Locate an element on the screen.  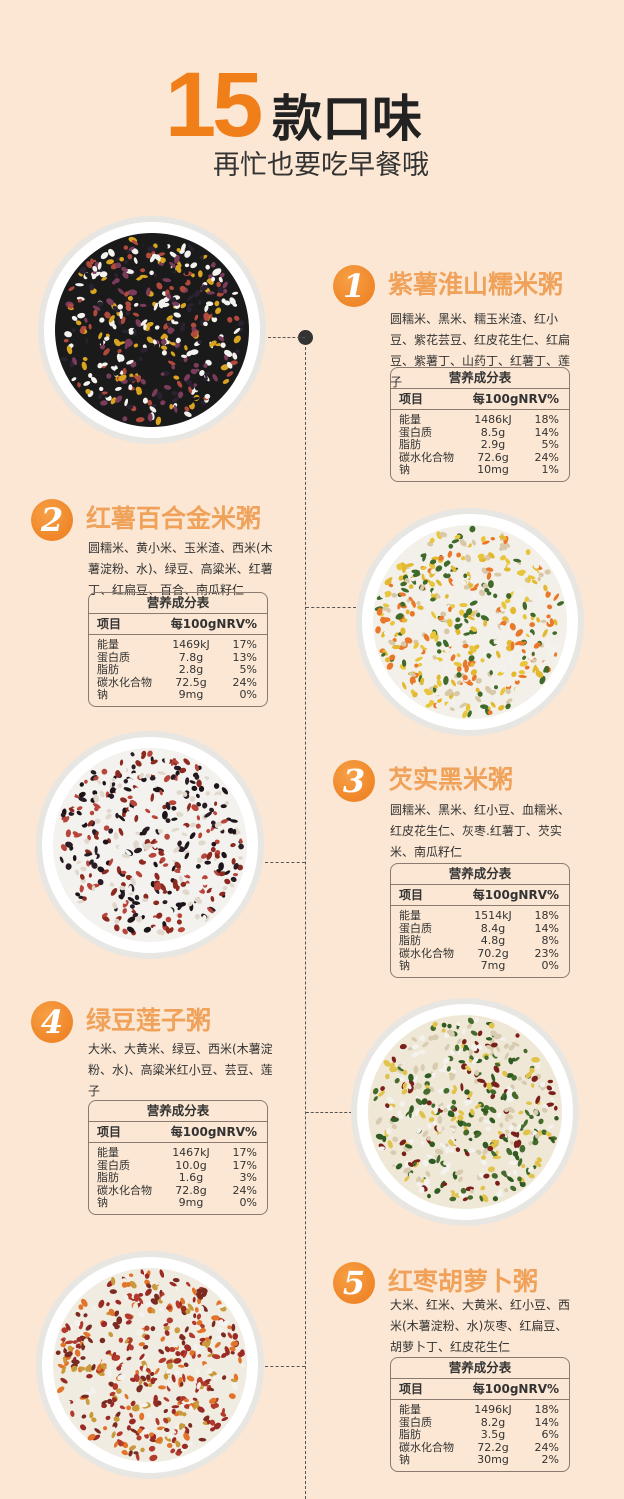
table-row: 钠 7mg 0% is located at coordinates (481, 966).